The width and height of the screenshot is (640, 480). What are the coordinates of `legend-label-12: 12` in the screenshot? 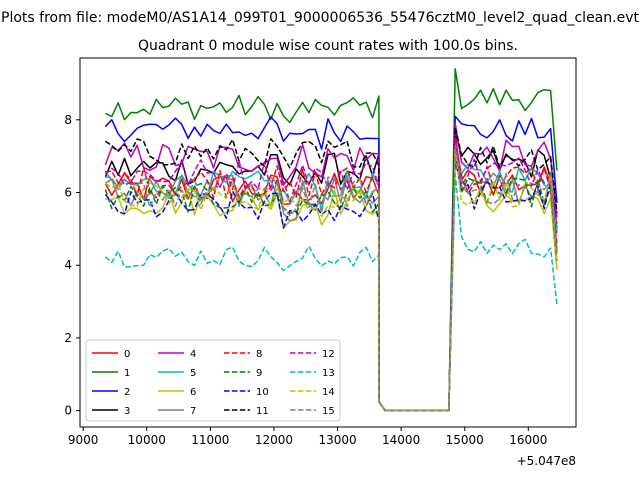 It's located at (328, 354).